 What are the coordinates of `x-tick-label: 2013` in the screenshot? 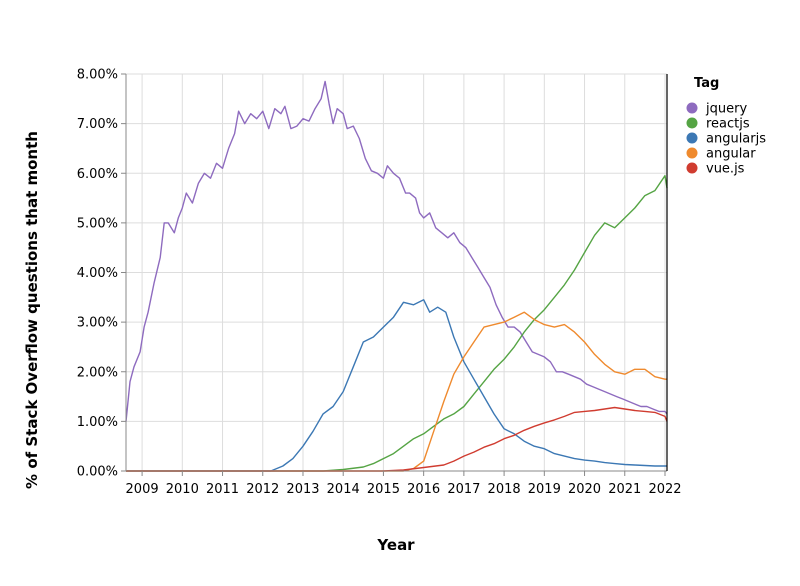 It's located at (302, 489).